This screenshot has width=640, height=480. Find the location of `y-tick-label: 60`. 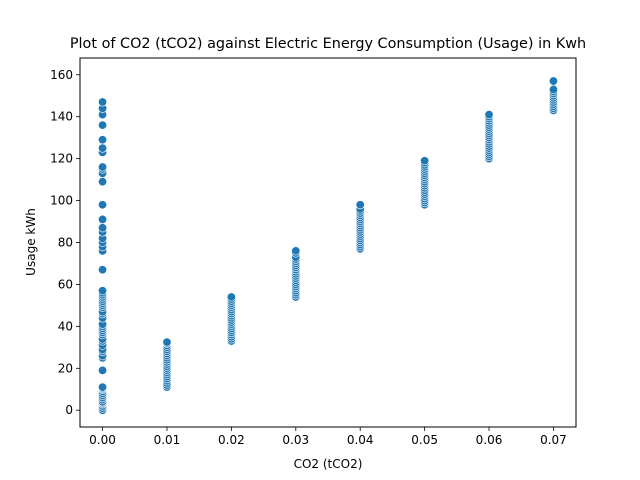

y-tick-label: 60 is located at coordinates (65, 284).